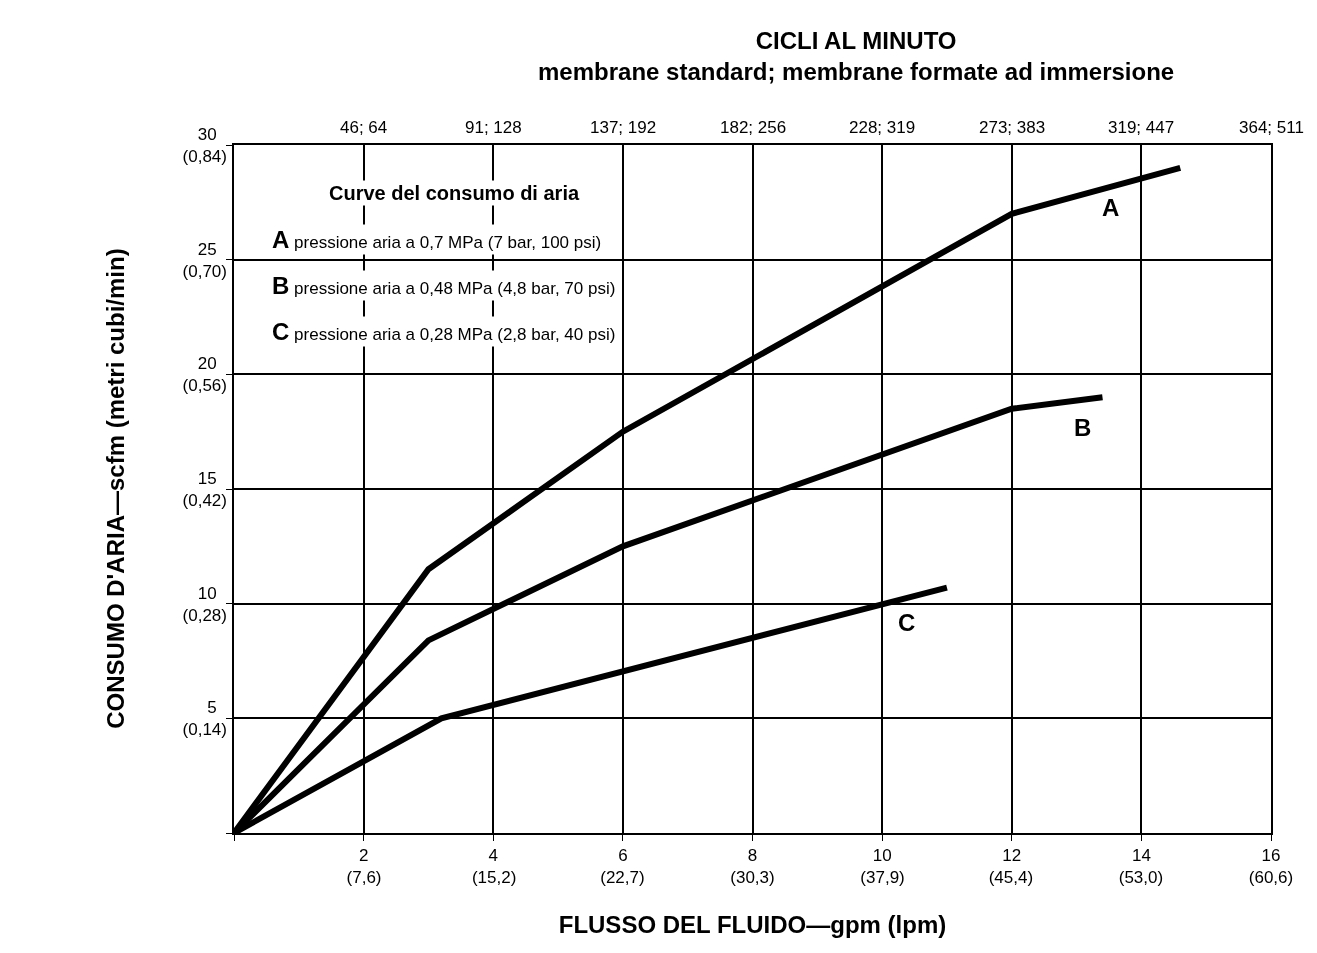 This screenshot has width=1317, height=953. Describe the element at coordinates (1141, 878) in the screenshot. I see `x2-tick-label: (53,0)` at that location.